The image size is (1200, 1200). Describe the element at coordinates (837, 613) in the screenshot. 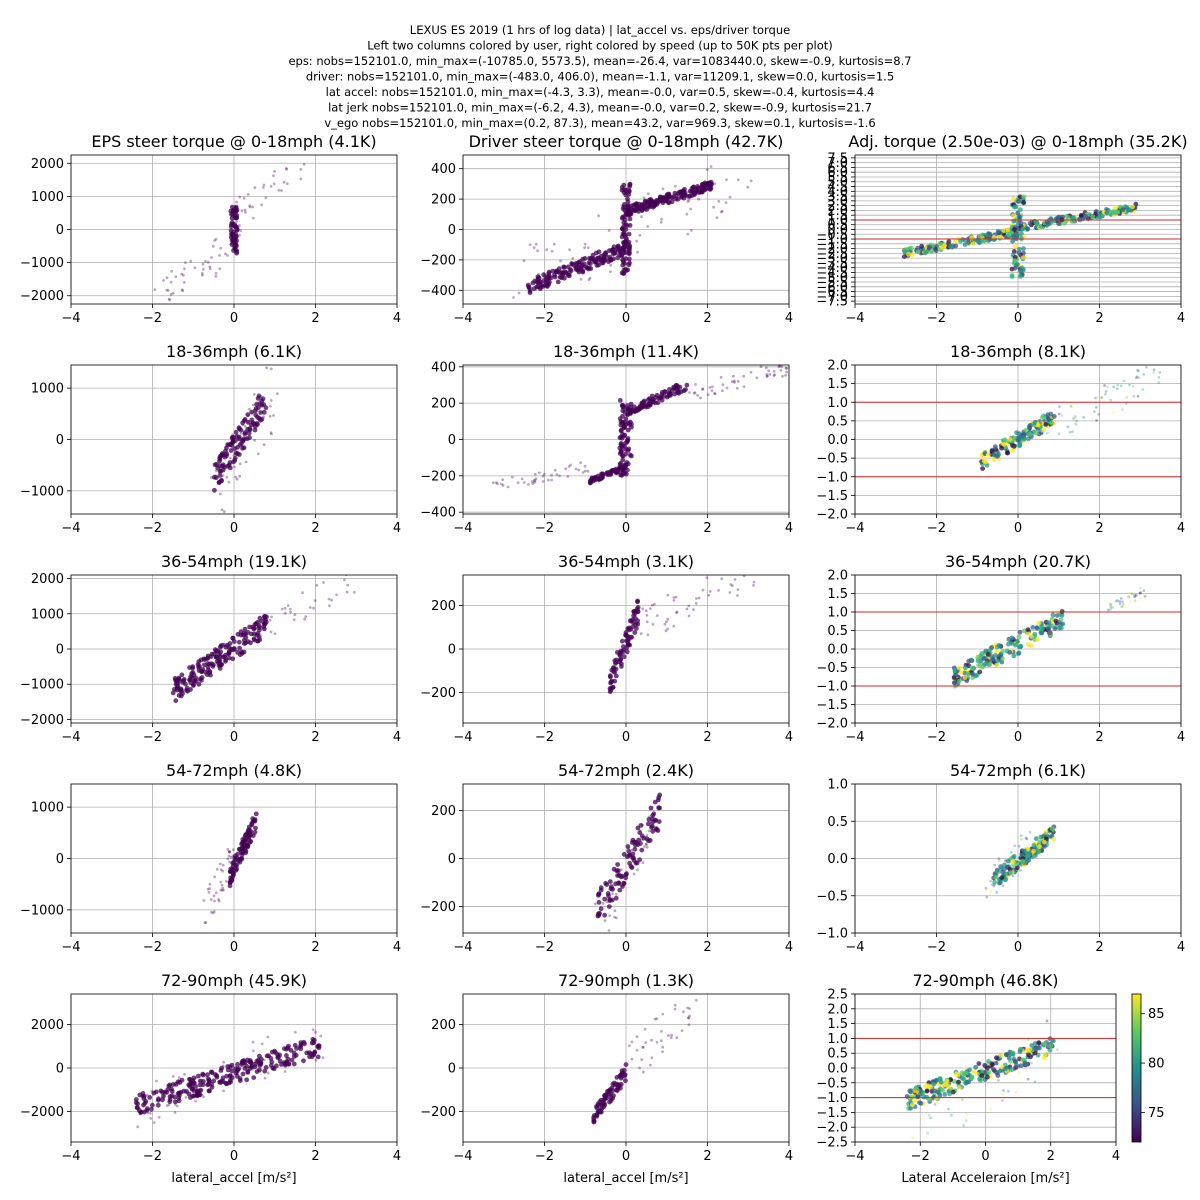

I see `y-tick-label: 1.0` at that location.